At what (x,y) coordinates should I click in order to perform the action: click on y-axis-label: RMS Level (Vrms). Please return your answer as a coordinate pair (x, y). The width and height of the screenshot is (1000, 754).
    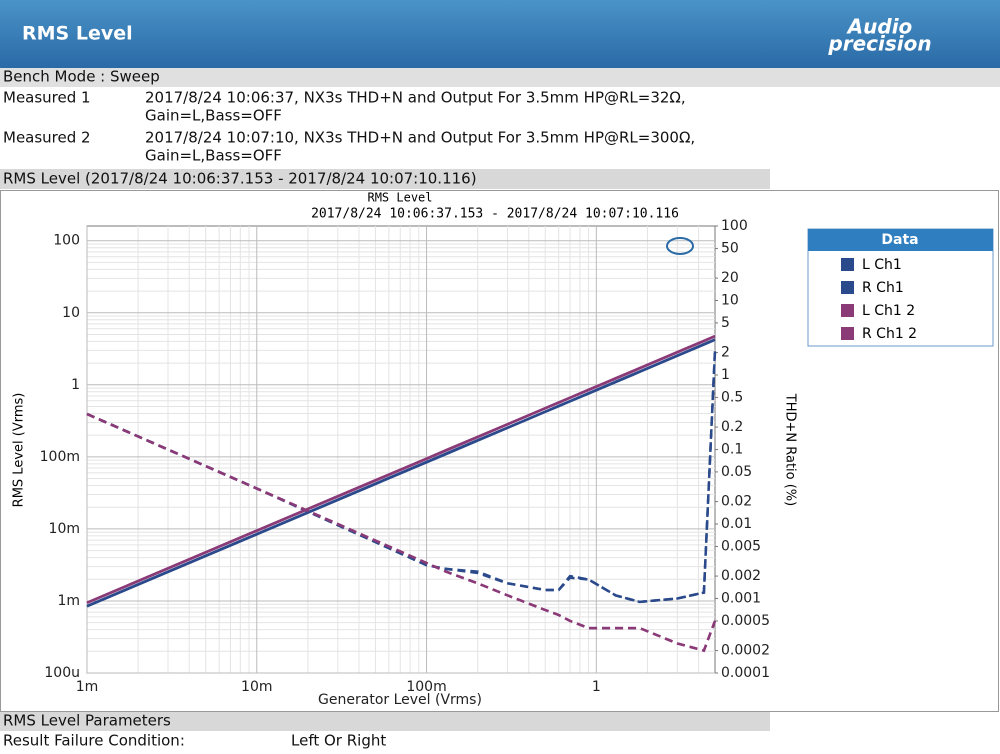
    Looking at the image, I should click on (19, 450).